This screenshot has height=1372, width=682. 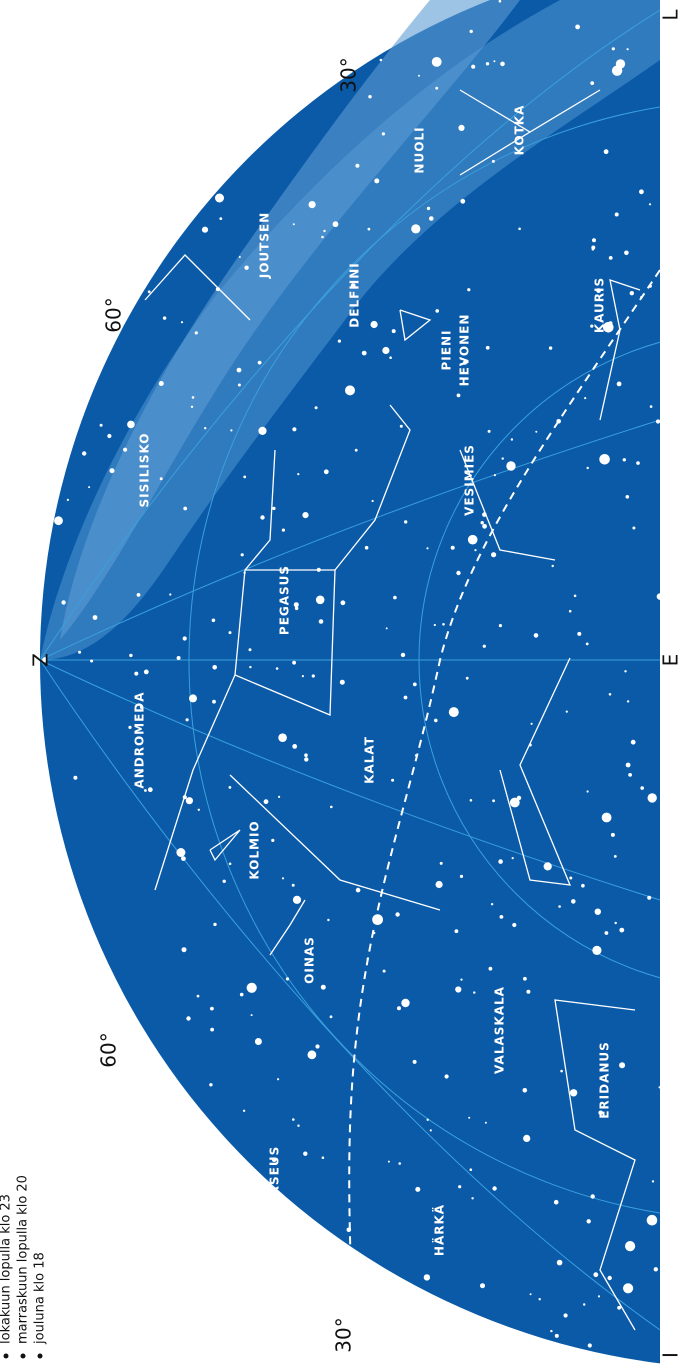 I want to click on constellation-label: HEVONEN, so click(x=465, y=350).